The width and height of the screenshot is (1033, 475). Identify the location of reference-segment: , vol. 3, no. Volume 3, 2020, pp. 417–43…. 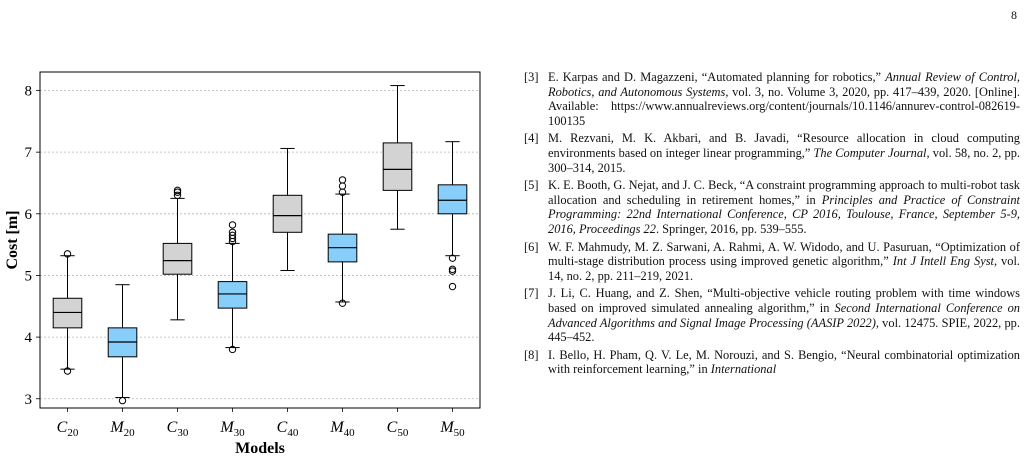
(784, 106).